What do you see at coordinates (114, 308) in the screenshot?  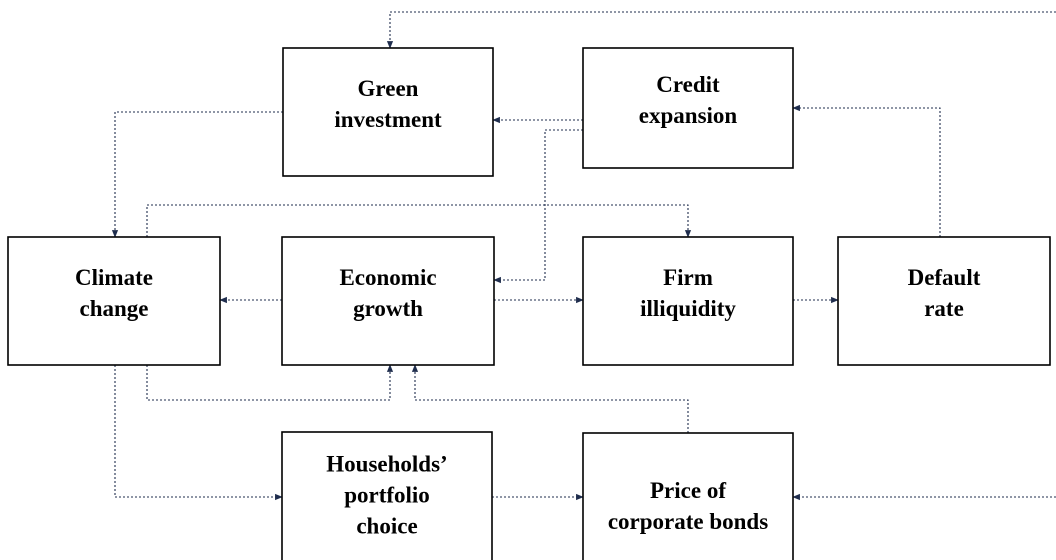 I see `node-label: change` at bounding box center [114, 308].